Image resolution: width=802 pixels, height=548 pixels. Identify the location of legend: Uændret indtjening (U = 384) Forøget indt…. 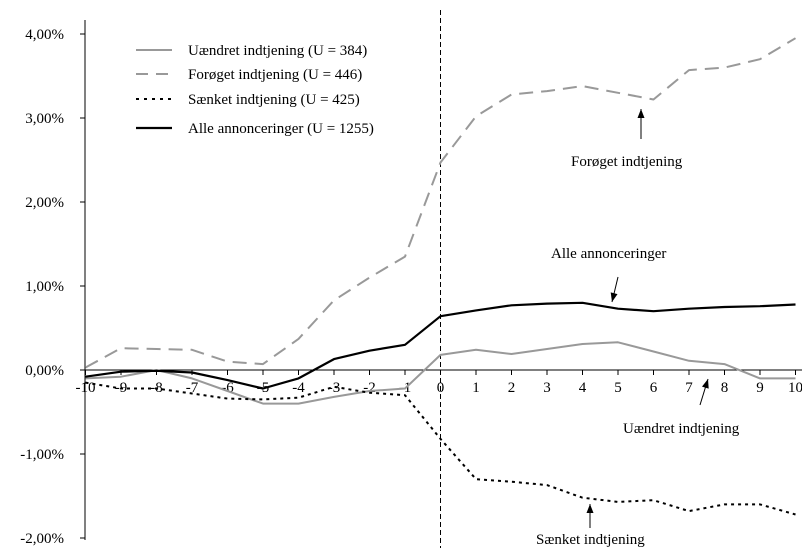
(255, 90).